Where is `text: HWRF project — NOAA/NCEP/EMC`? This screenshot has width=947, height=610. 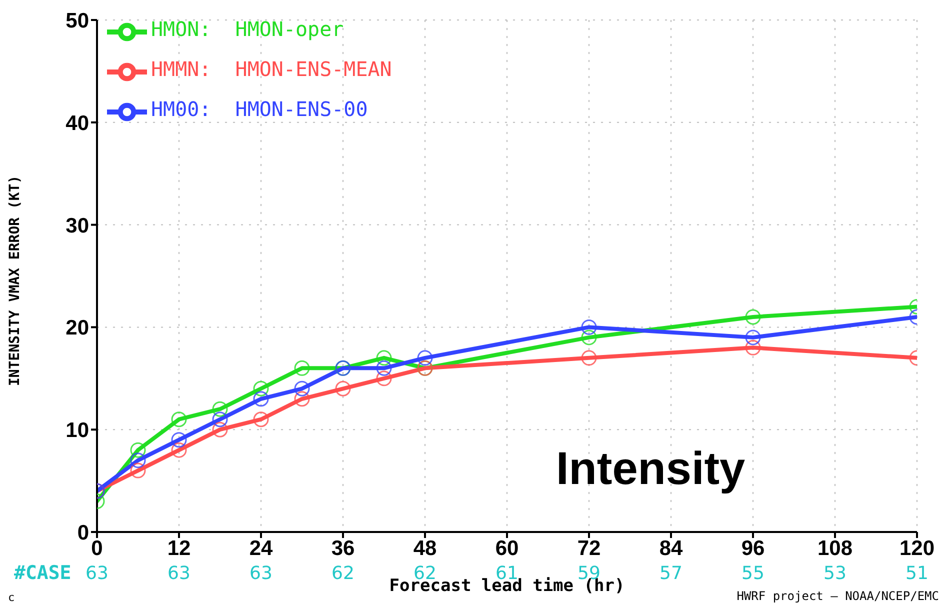 text: HWRF project — NOAA/NCEP/EMC is located at coordinates (837, 596).